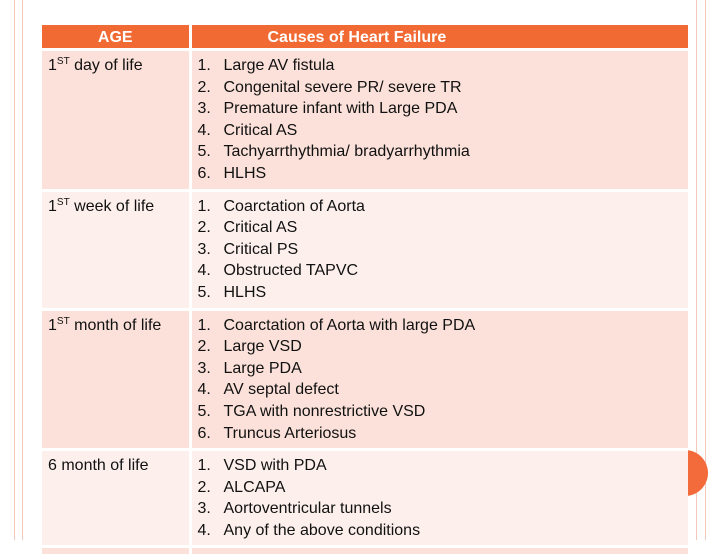  Describe the element at coordinates (440, 531) in the screenshot. I see `list-item: 4. Any of the above conditions` at that location.